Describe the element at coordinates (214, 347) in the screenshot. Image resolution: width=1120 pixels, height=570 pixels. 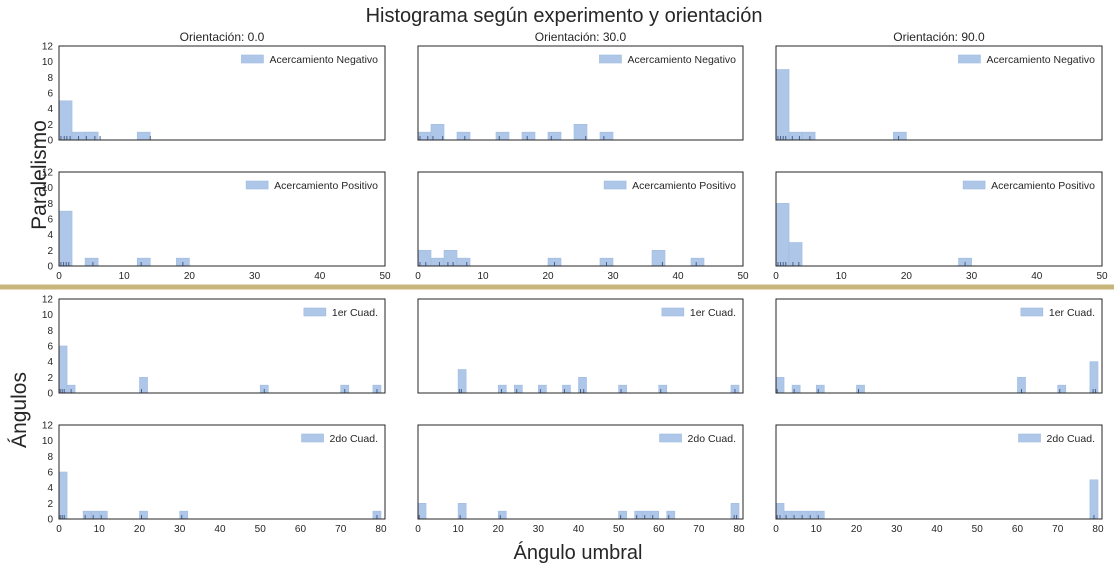
I see `histogram-panel: 1er Cuad. 0 2 4 6 8 10 12` at that location.